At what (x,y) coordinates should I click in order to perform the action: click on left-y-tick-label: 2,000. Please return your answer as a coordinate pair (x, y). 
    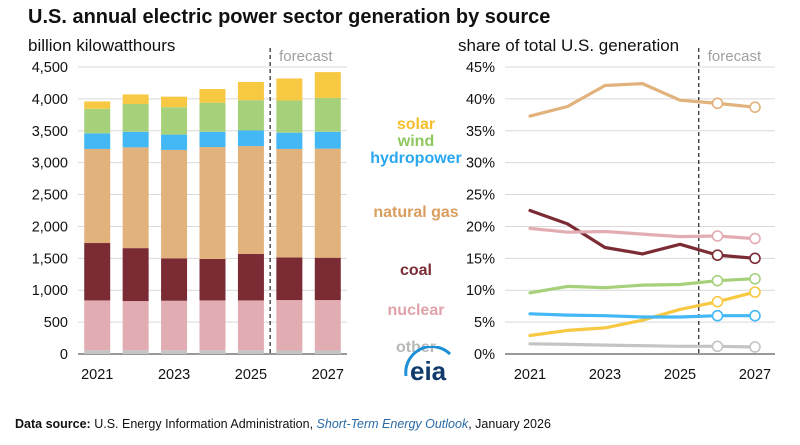
    Looking at the image, I should click on (50, 227).